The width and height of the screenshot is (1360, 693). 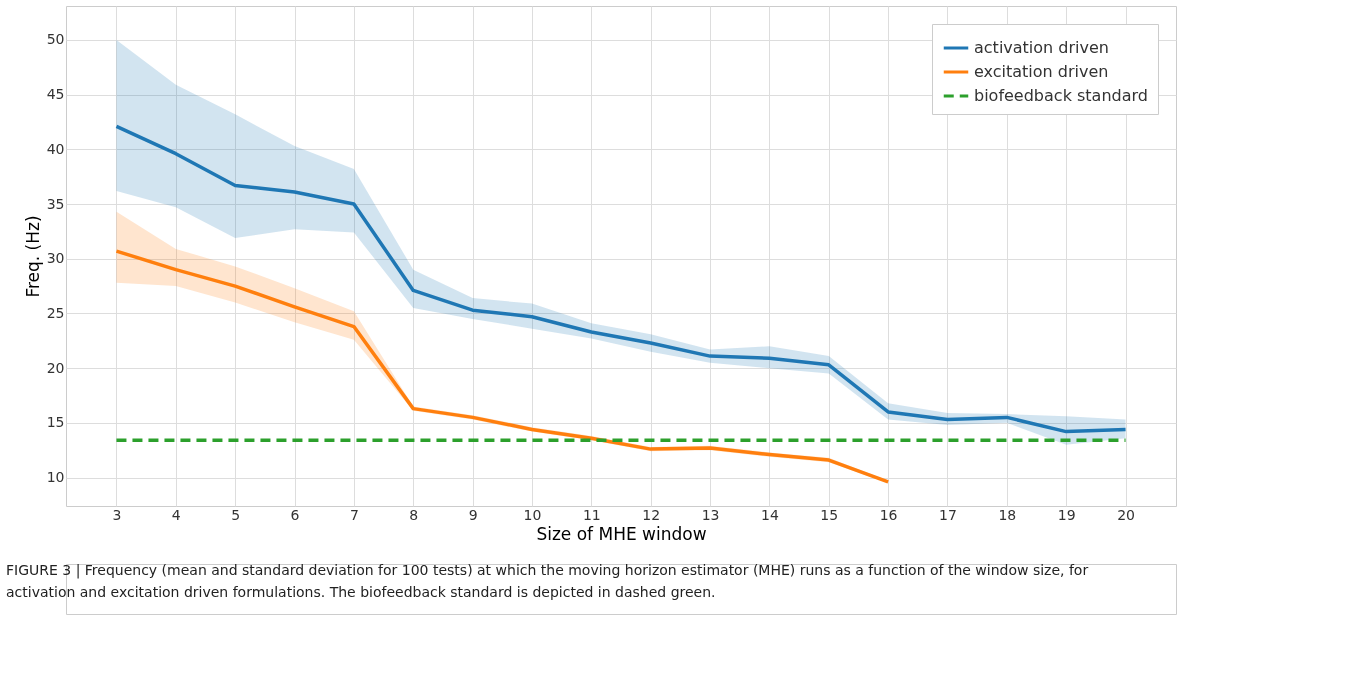 What do you see at coordinates (547, 581) in the screenshot?
I see `caption: FIGURE 3 | Frequency (mean and standard deviation for 100 tests) at which the moving horizon estimator (MHE) runs as a function of the window size, for activation and excitation driven formulations. The biofeedback standard is depicted in dashed green.` at bounding box center [547, 581].